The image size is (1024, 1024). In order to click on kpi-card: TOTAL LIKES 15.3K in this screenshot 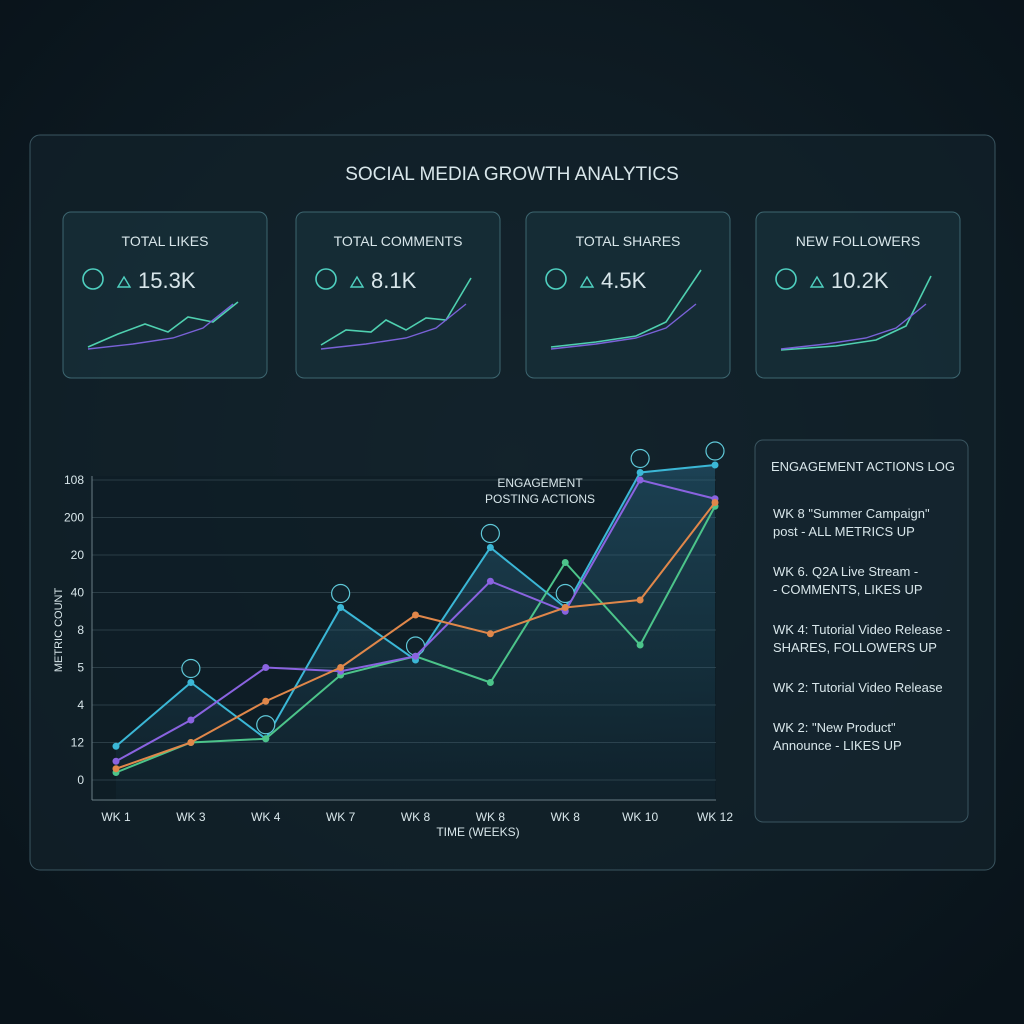, I will do `click(165, 295)`.